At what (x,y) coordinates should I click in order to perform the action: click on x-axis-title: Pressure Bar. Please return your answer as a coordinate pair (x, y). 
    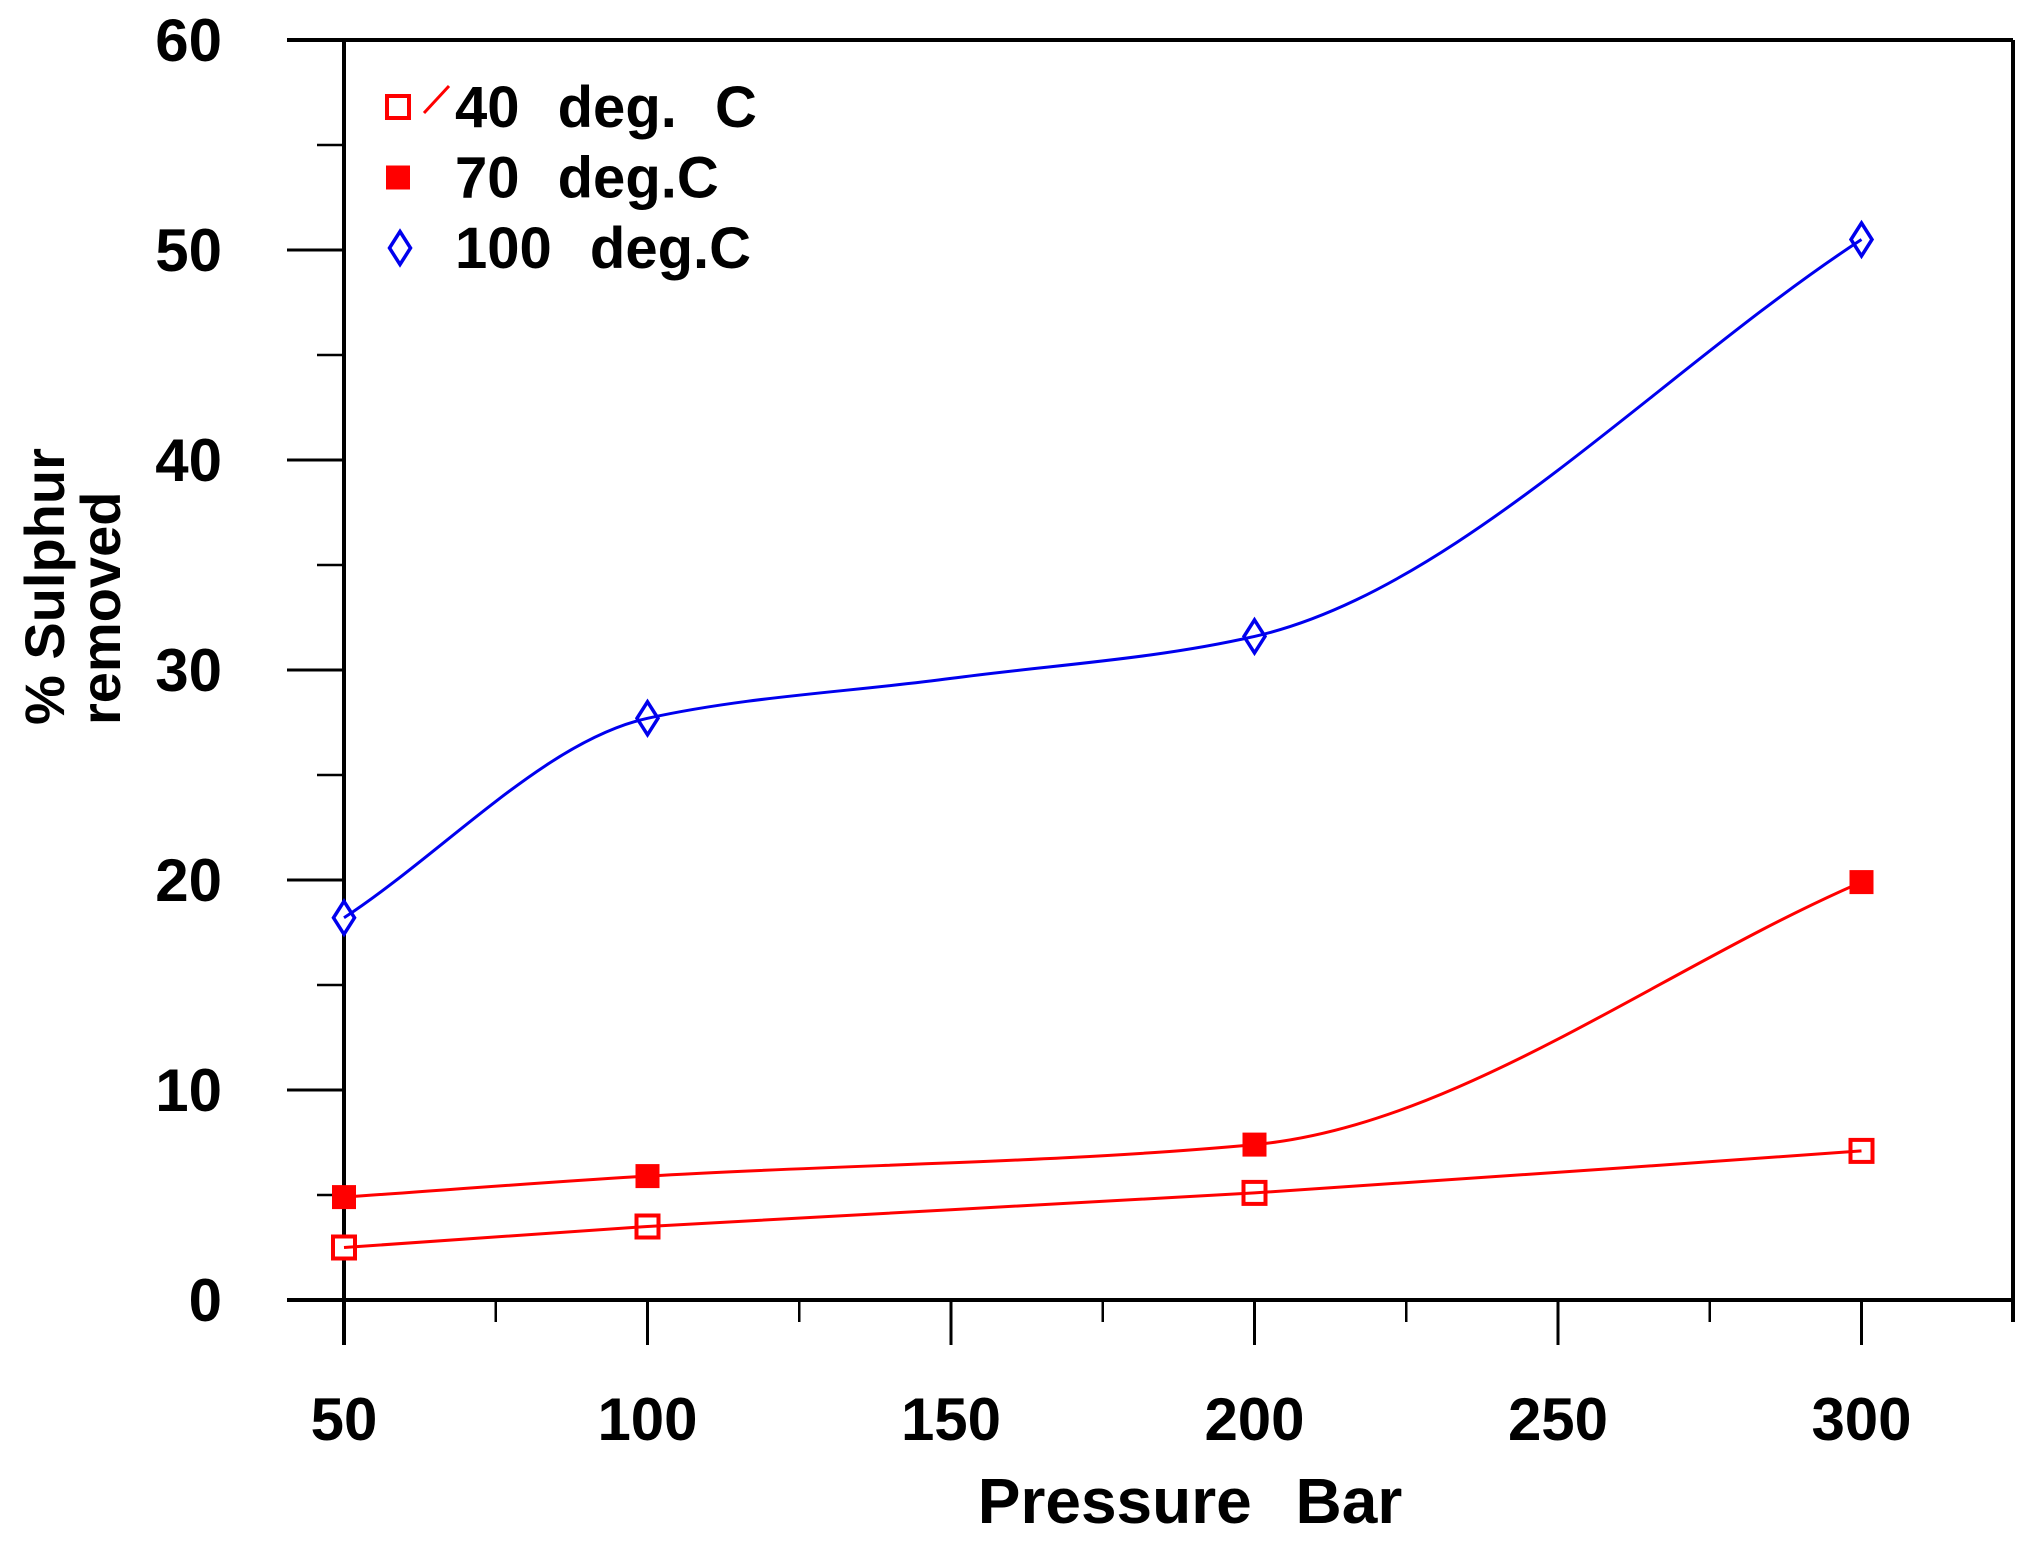
    Looking at the image, I should click on (1190, 1501).